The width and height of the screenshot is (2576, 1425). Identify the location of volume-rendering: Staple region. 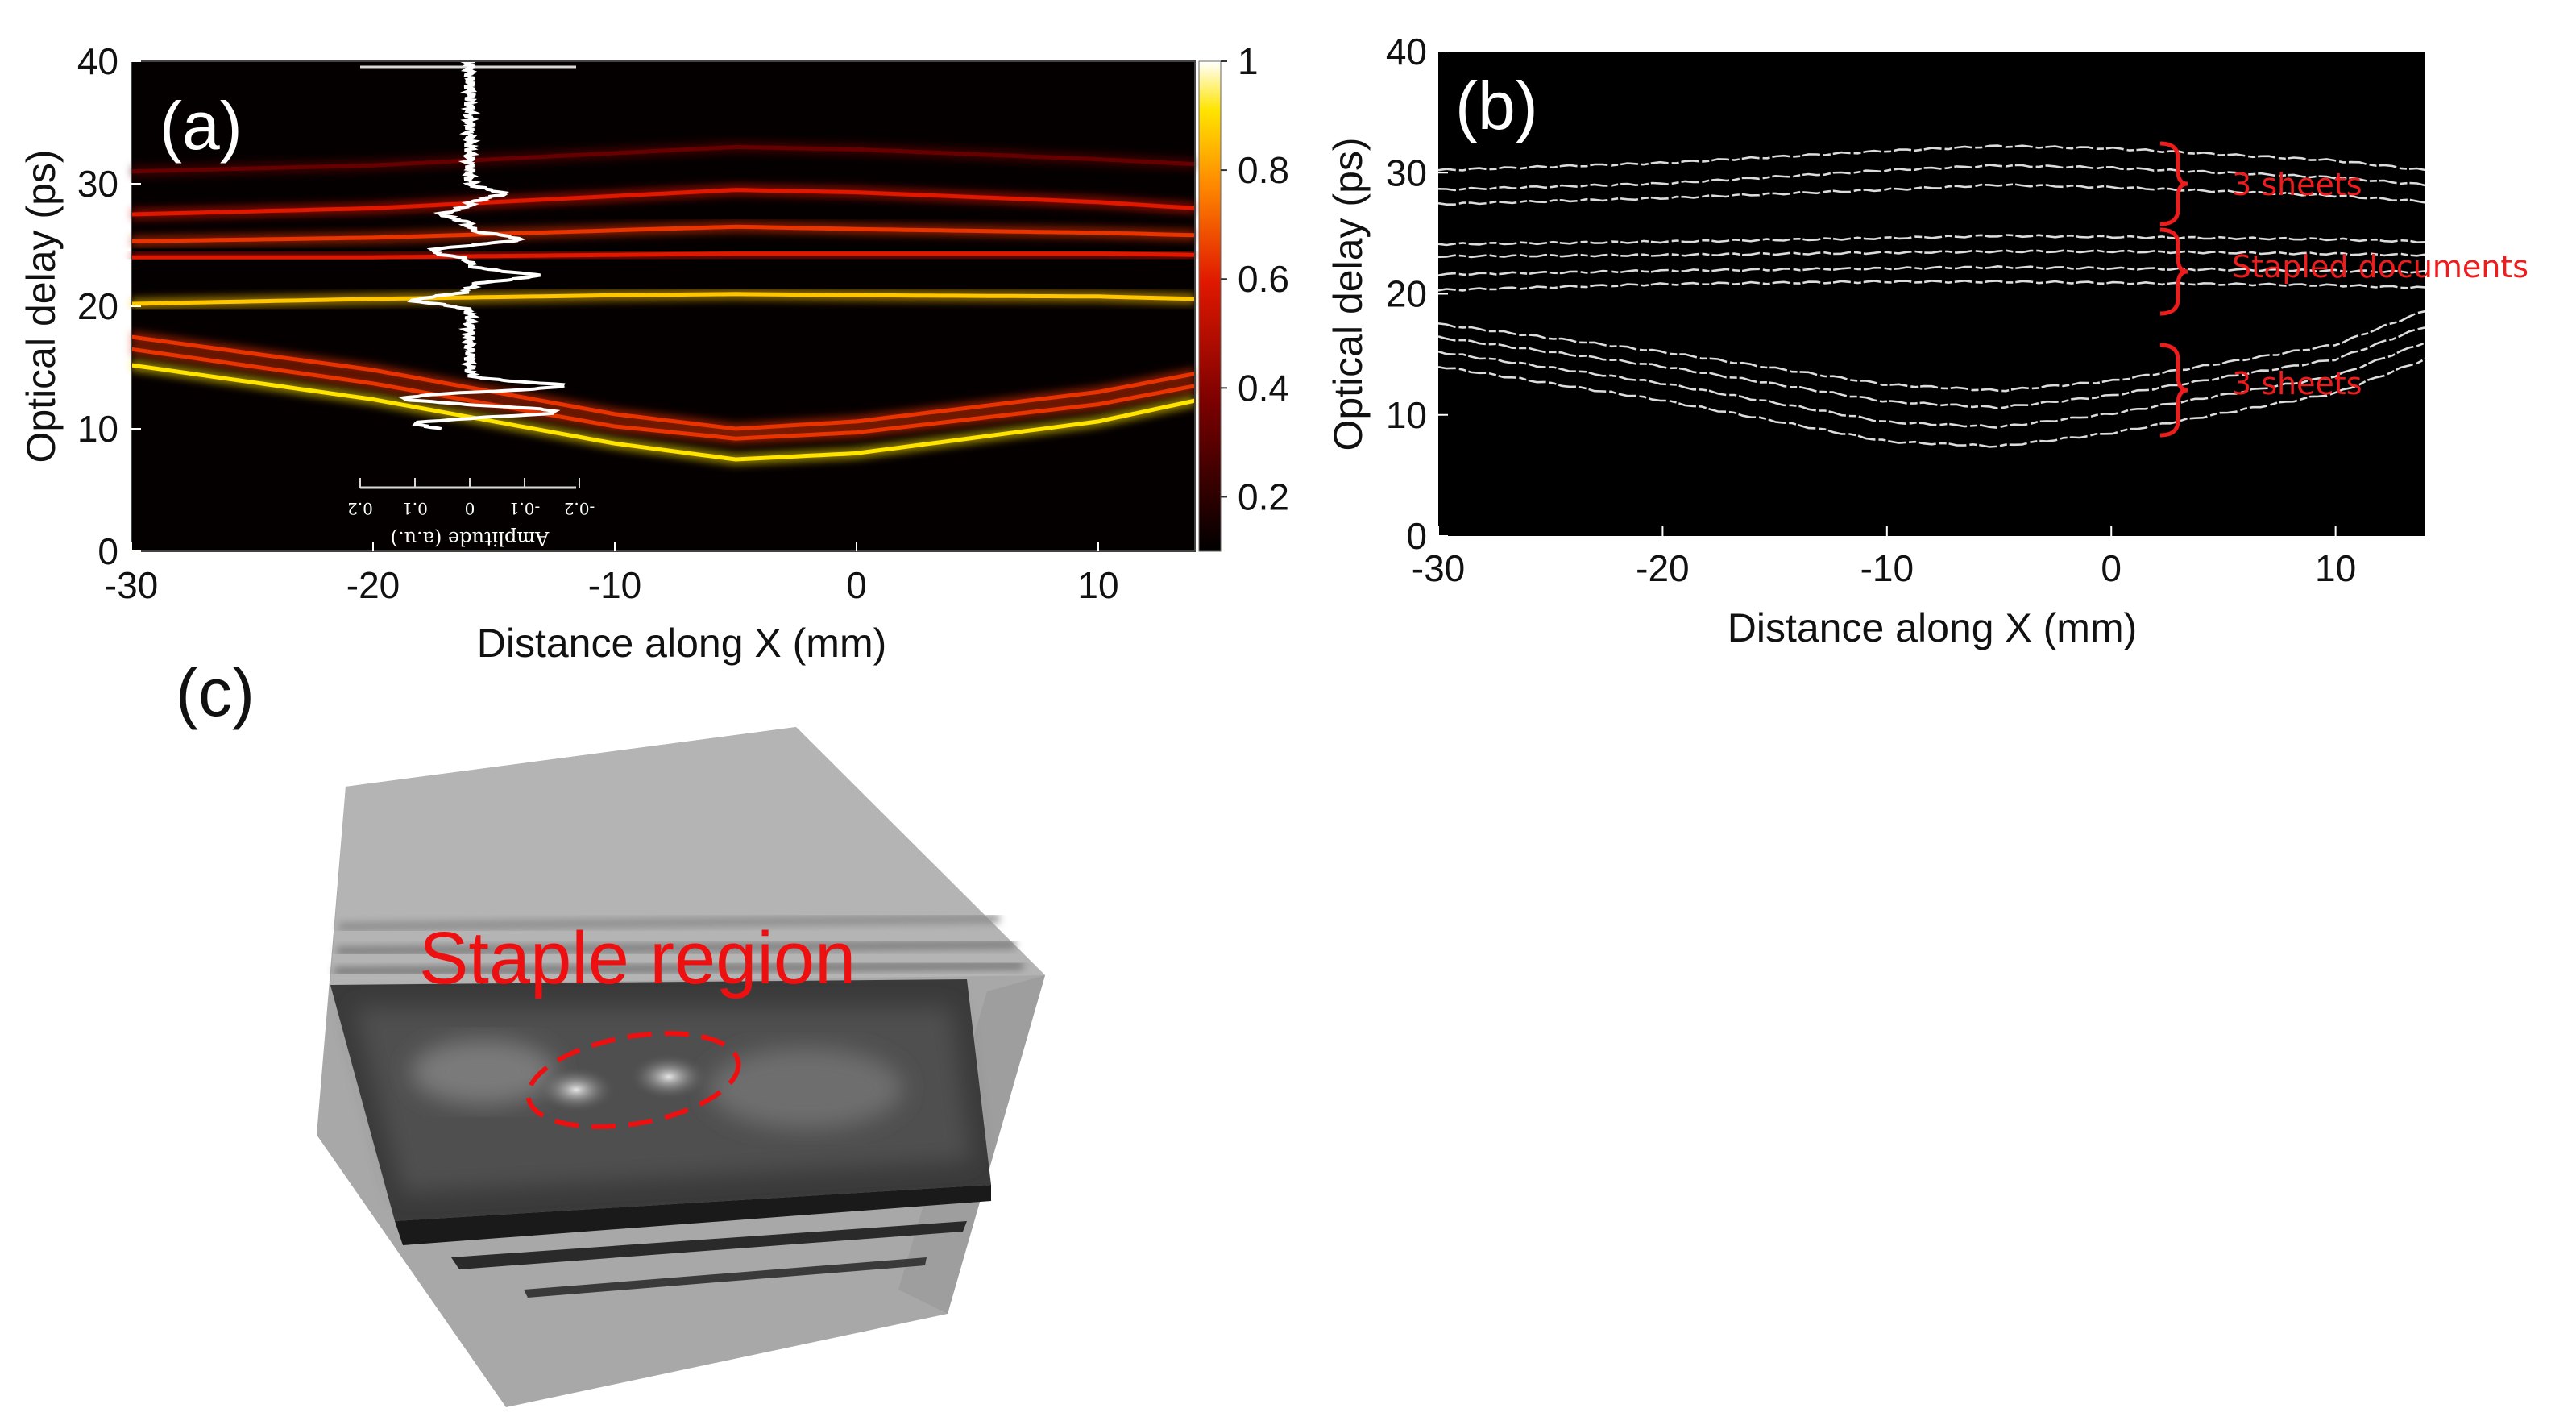
(681, 1067).